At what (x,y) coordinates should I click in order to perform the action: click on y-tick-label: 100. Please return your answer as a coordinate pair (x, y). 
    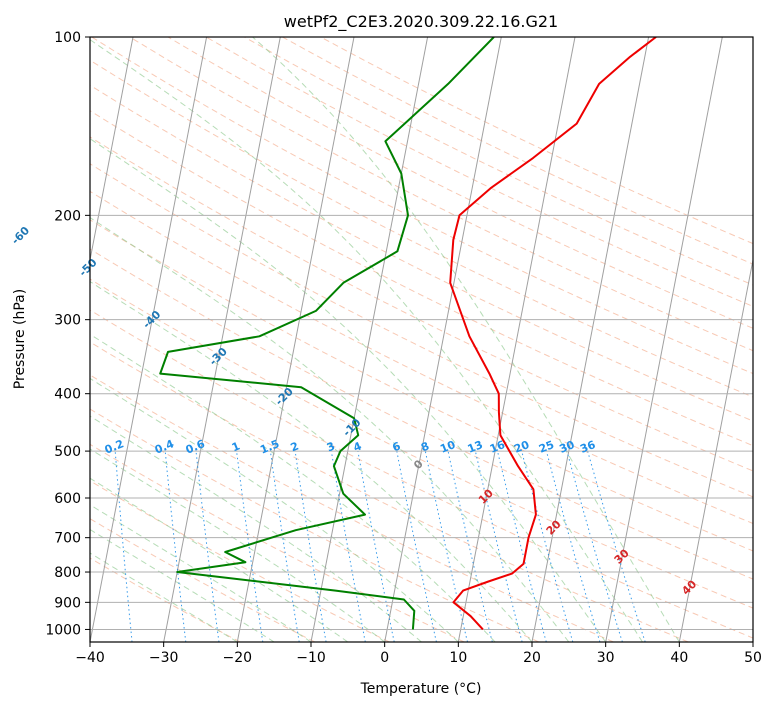
    Looking at the image, I should click on (67, 38).